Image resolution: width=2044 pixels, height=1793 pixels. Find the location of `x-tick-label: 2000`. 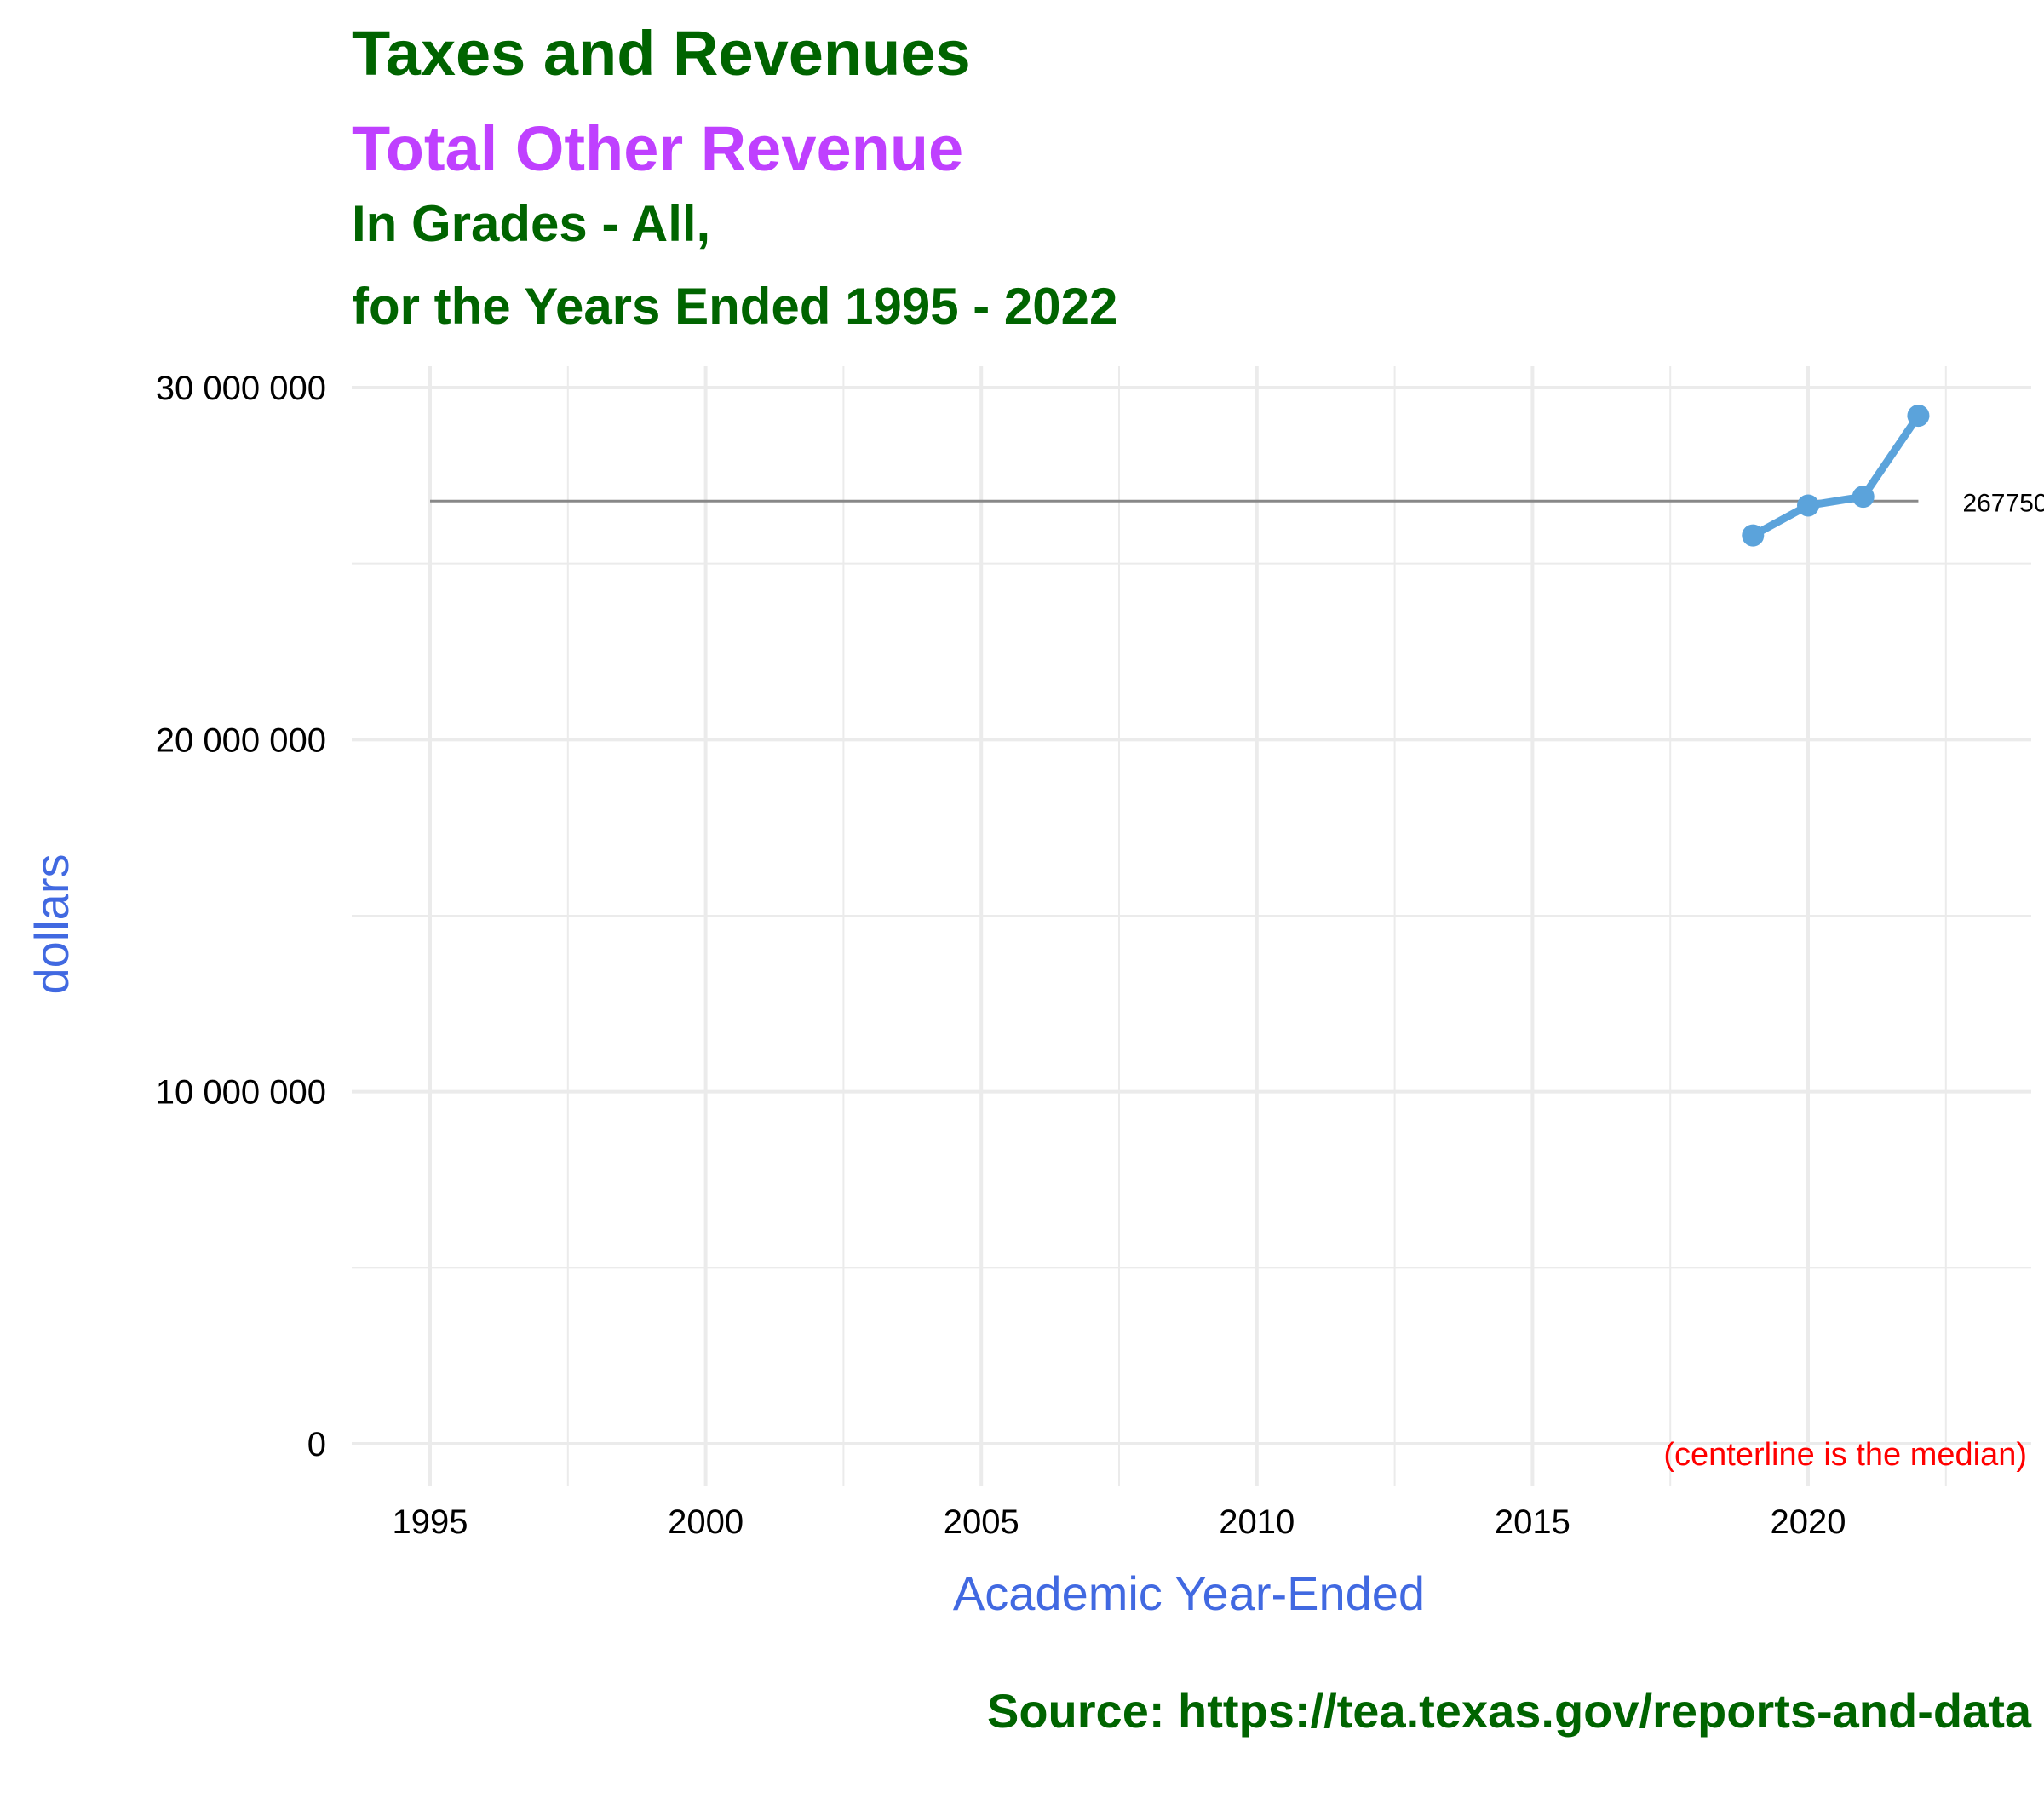

x-tick-label: 2000 is located at coordinates (706, 1522).